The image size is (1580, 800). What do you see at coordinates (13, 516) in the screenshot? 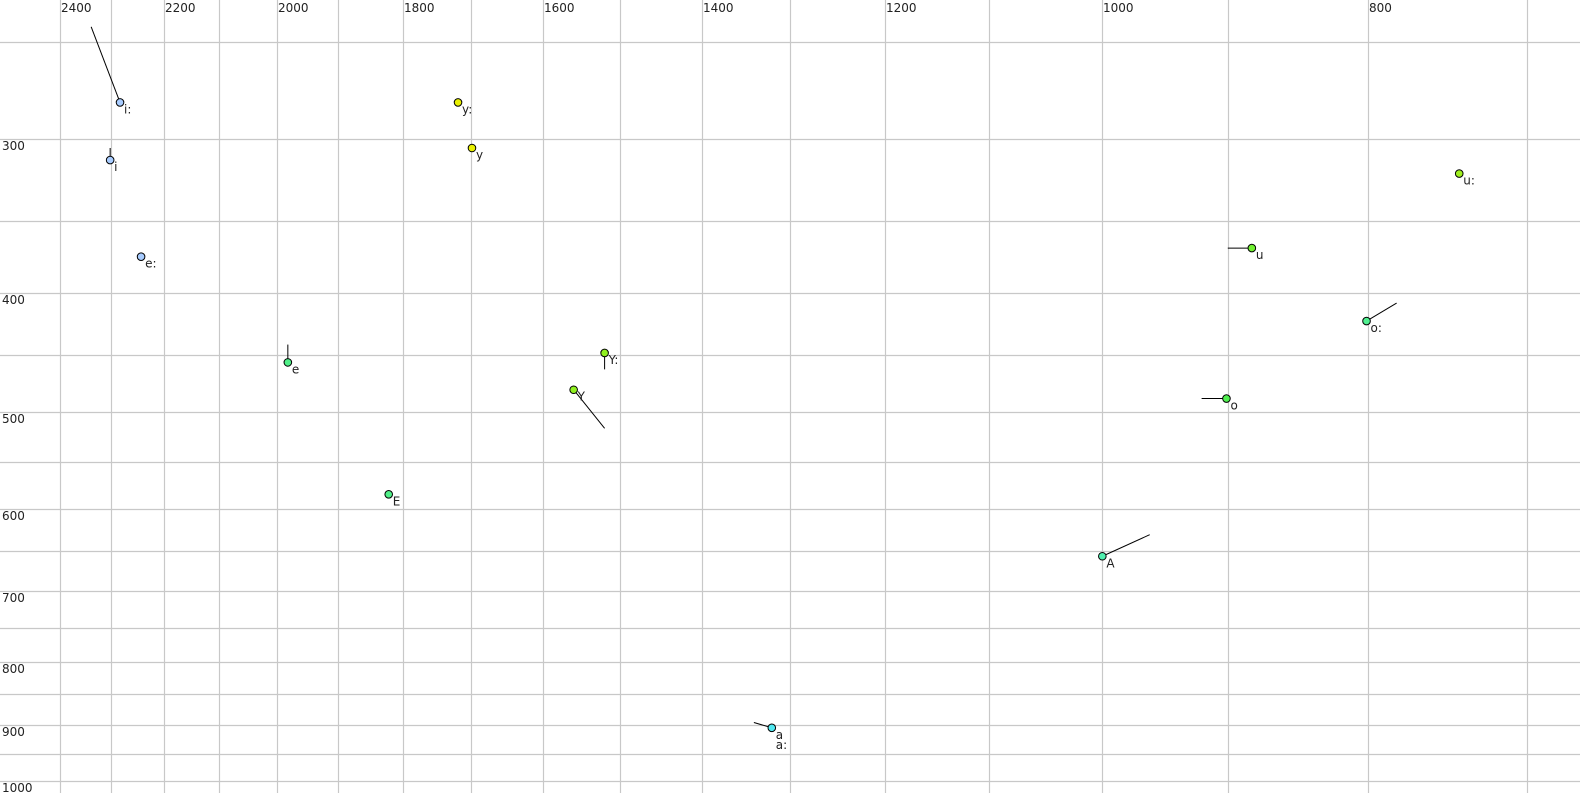
I see `y-tick-label: 600` at bounding box center [13, 516].